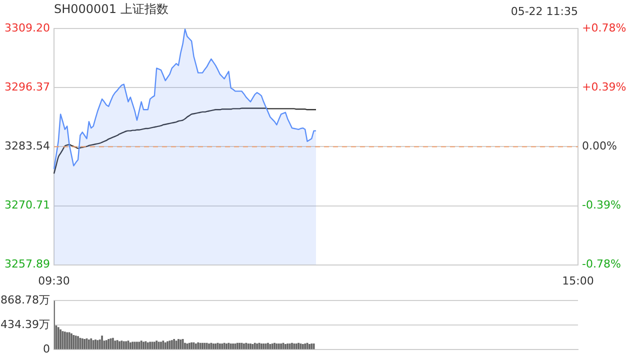 This screenshot has width=640, height=360. I want to click on y2-tick-label: +0.39%, so click(604, 87).